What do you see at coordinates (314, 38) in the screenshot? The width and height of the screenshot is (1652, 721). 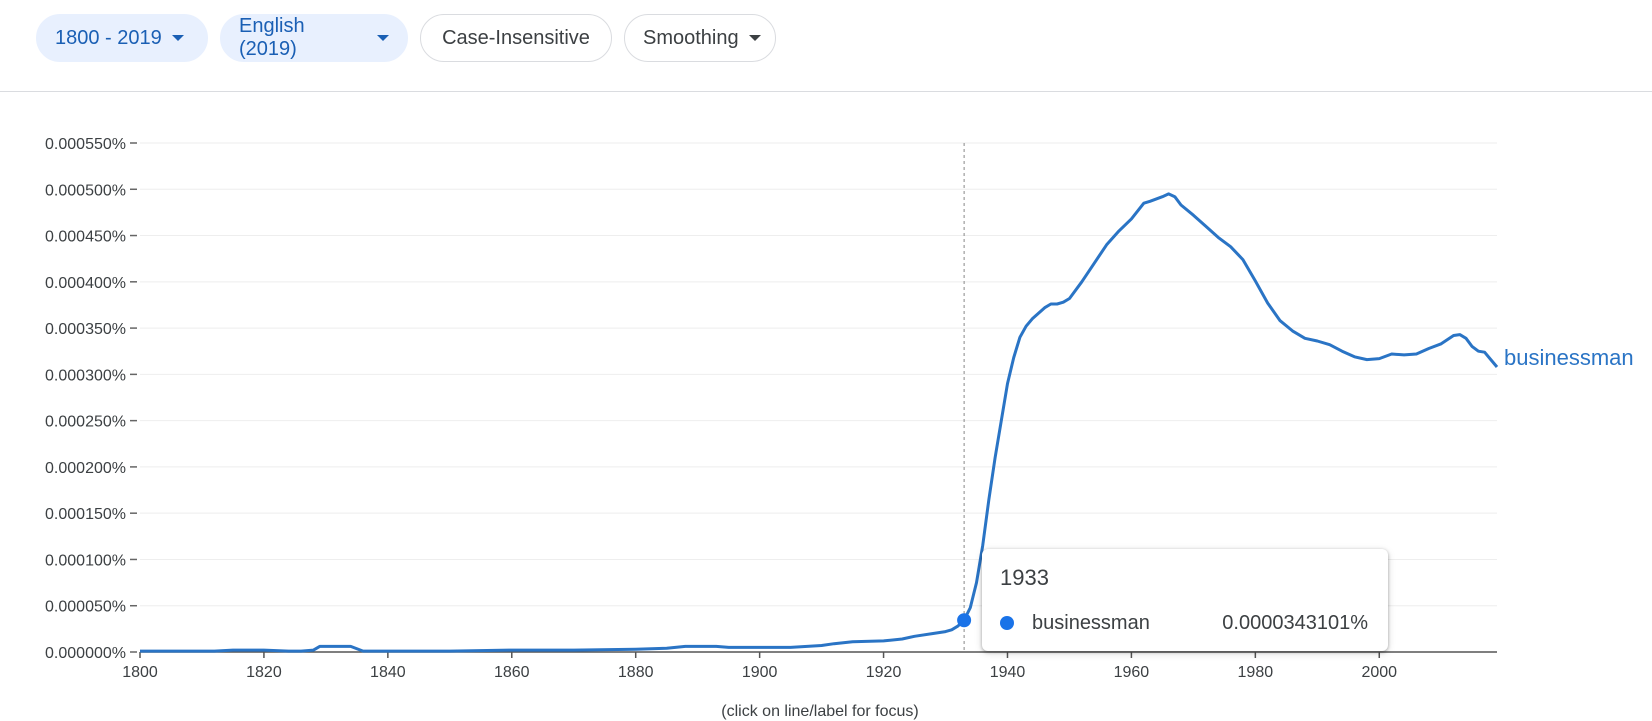 I see `corpus-dropdown: English (2019)` at bounding box center [314, 38].